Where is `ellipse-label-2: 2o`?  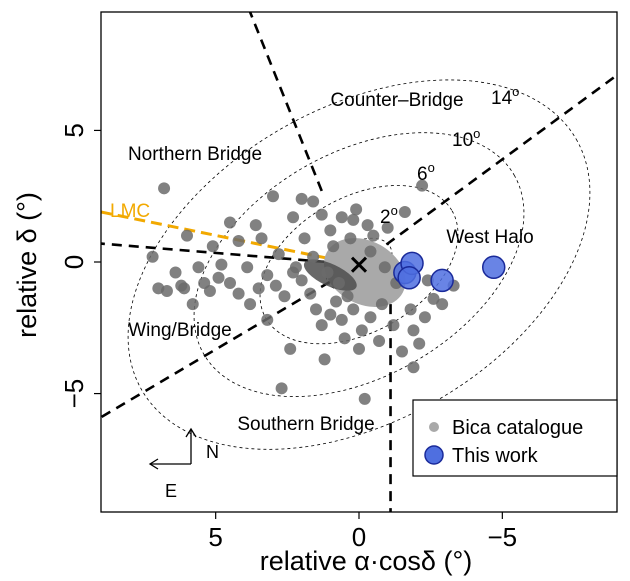 ellipse-label-2: 2o is located at coordinates (389, 215).